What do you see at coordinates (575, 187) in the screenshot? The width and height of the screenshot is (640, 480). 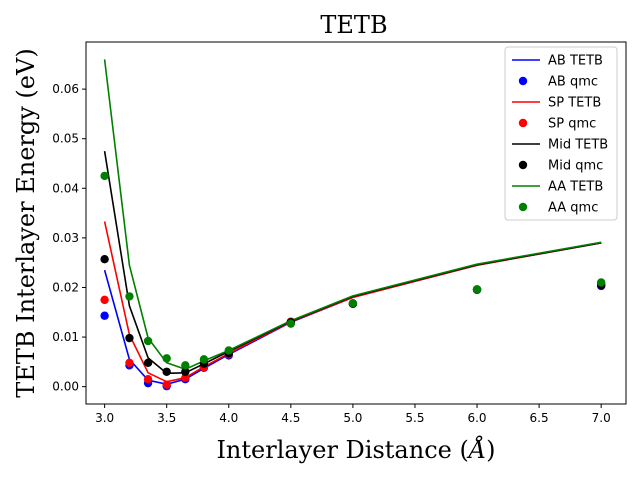 I see `legend-label: AA TETB` at bounding box center [575, 187].